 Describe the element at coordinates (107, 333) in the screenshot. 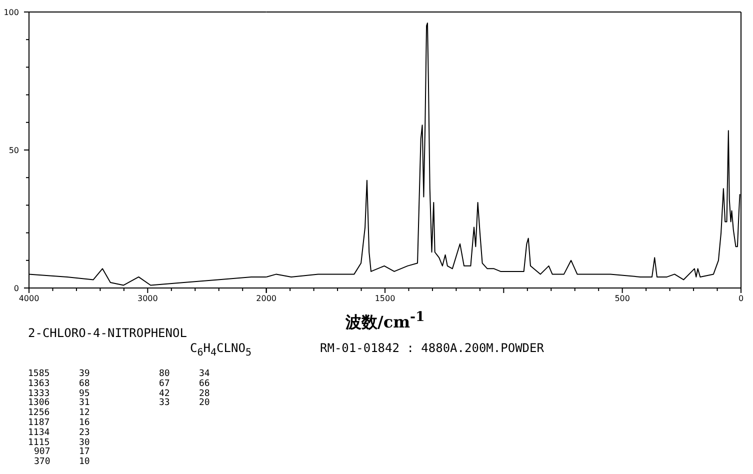

I see `text: 2-CHLORO-4-NITROPHENOL` at that location.